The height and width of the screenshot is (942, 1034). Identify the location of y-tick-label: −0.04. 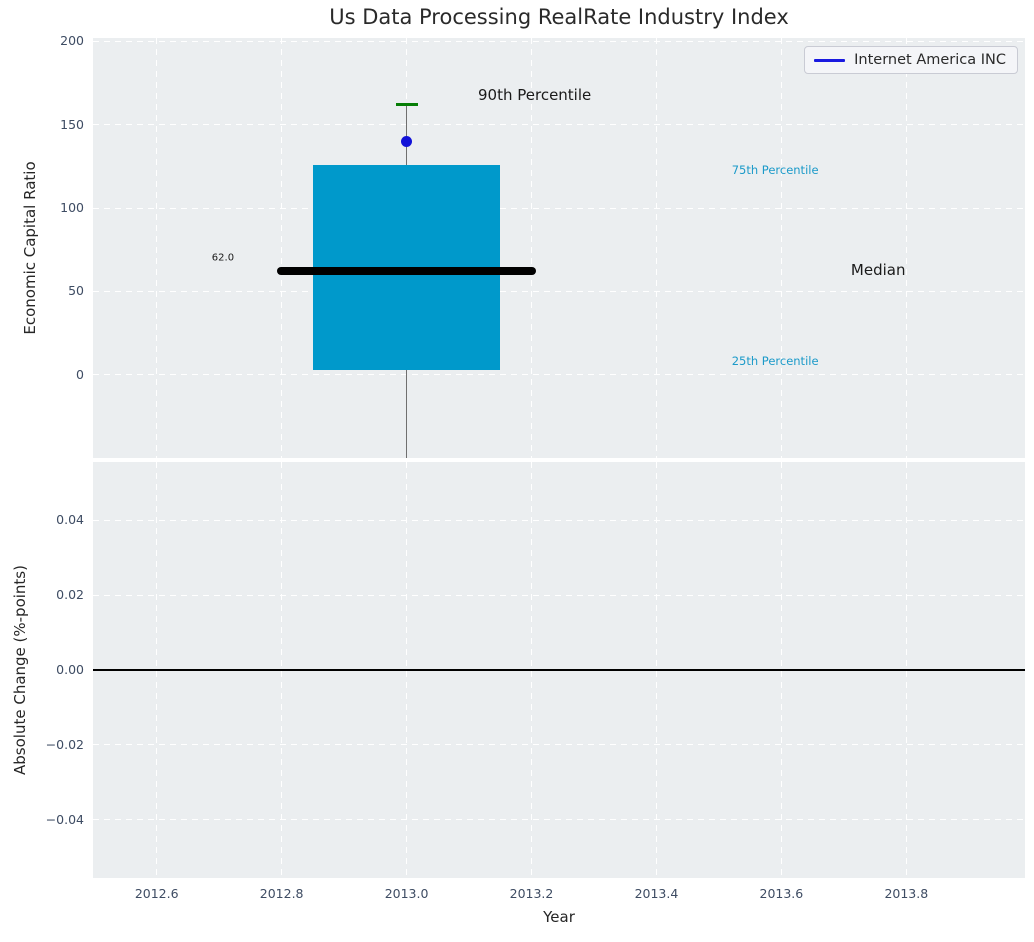
(64, 819).